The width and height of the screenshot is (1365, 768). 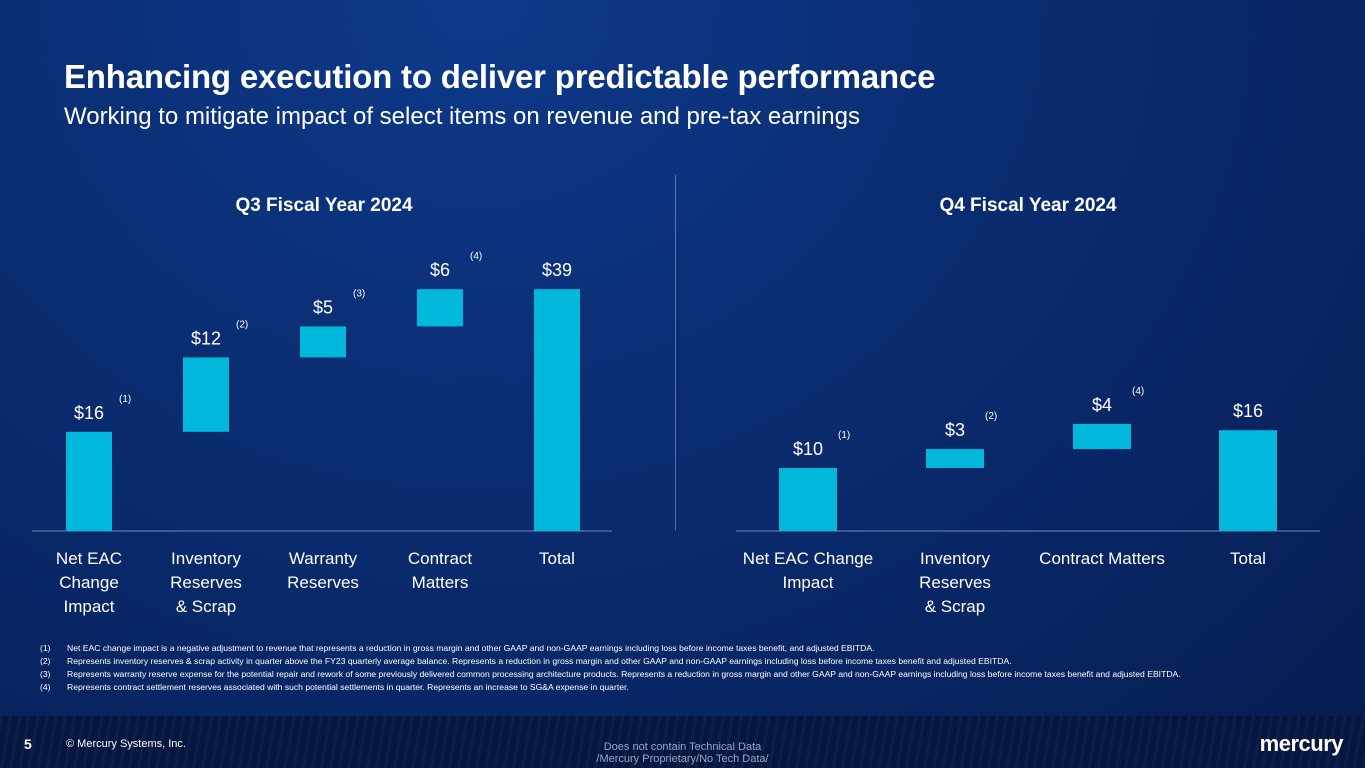 I want to click on data-label: $3, so click(x=955, y=430).